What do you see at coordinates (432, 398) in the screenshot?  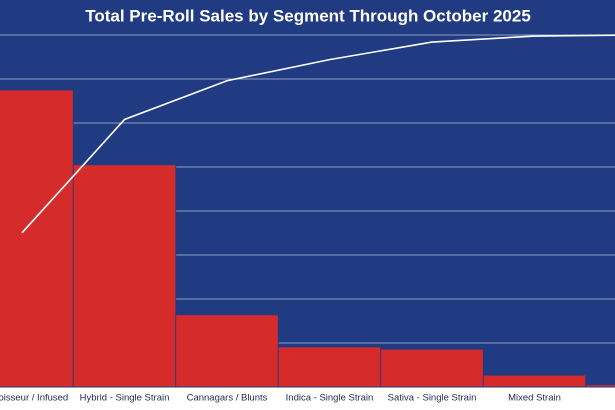 I see `x-tick-label: Sativa - Single Strain` at bounding box center [432, 398].